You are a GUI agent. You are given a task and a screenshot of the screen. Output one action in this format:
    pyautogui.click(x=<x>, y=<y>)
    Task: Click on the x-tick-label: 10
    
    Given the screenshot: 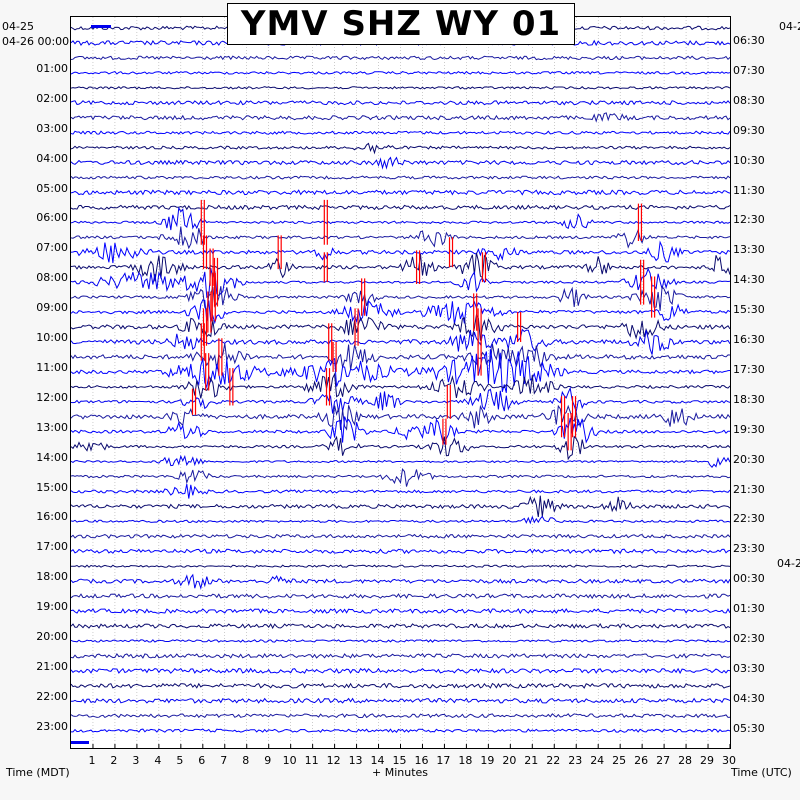 What is the action you would take?
    pyautogui.click(x=289, y=760)
    